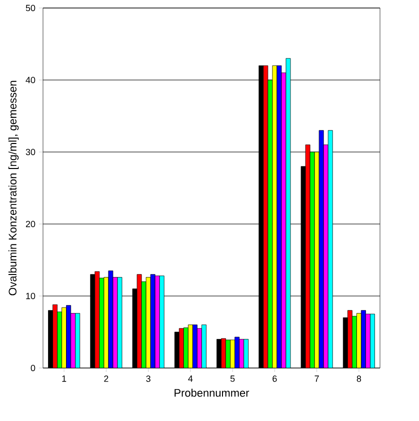 This screenshot has height=421, width=419. What do you see at coordinates (31, 8) in the screenshot?
I see `y-tick-label: 50` at bounding box center [31, 8].